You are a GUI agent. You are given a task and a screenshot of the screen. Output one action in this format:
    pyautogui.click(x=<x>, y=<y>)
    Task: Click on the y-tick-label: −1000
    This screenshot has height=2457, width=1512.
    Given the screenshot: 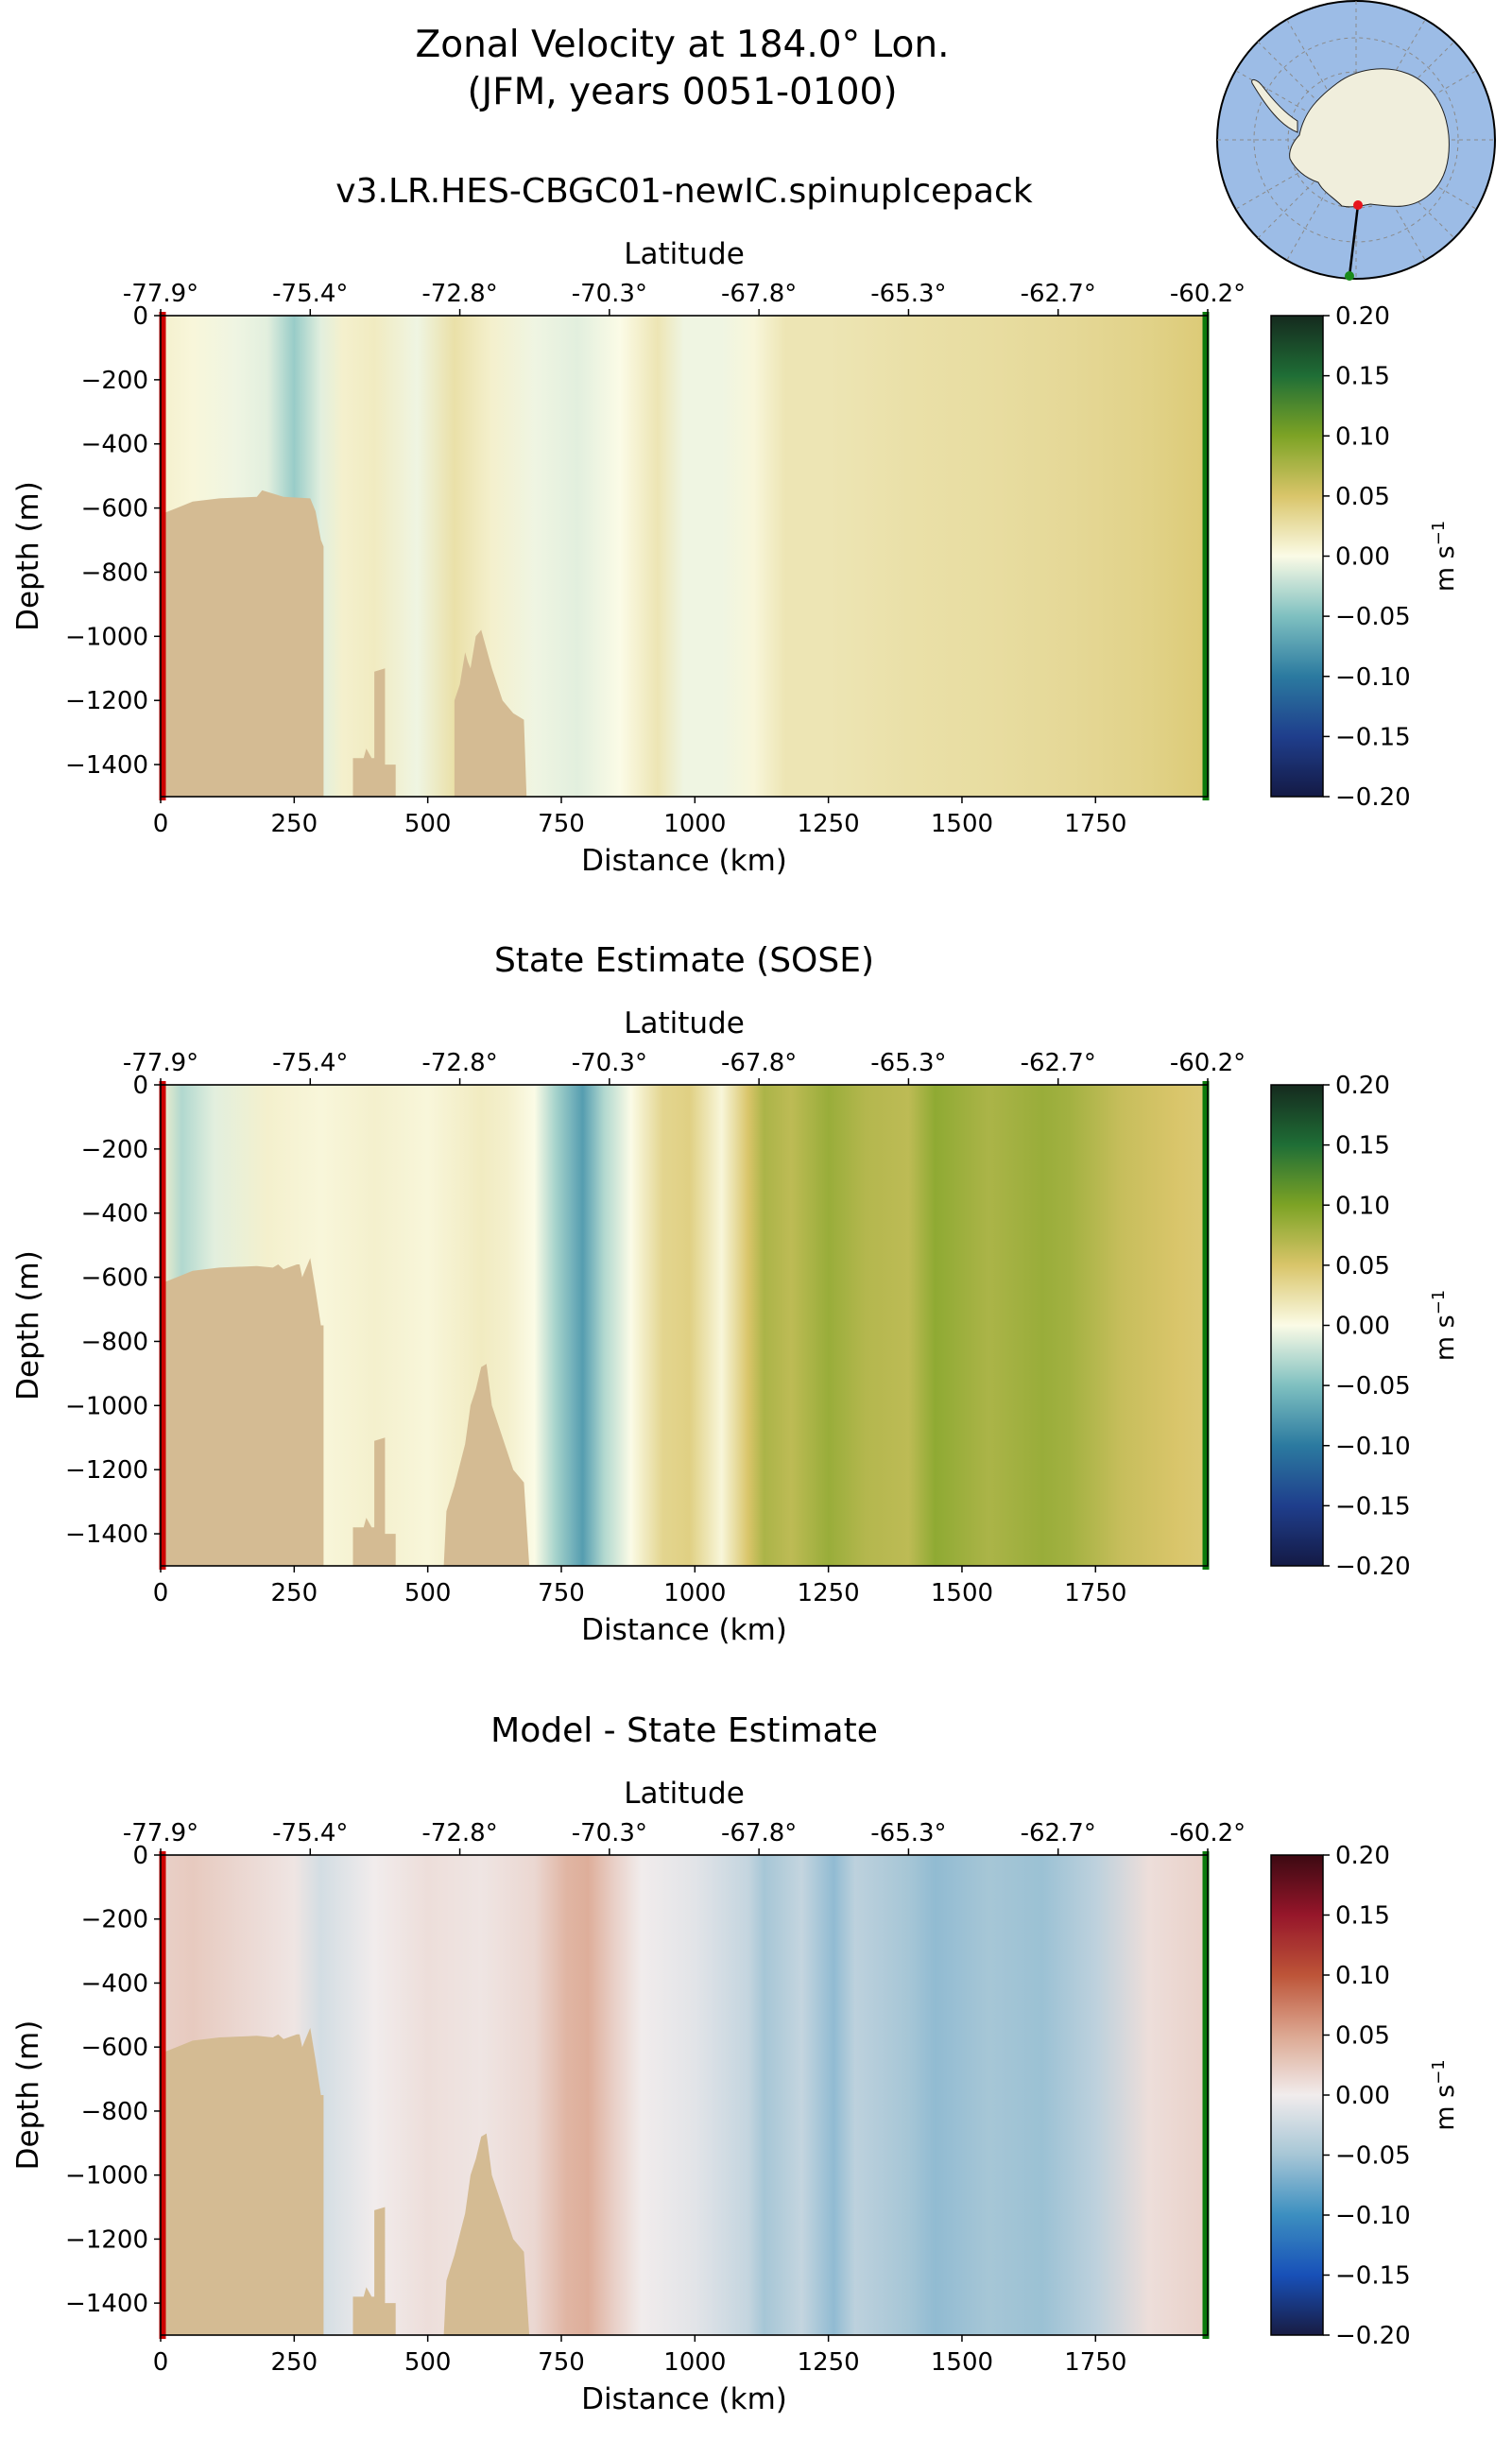 What is the action you would take?
    pyautogui.click(x=106, y=1406)
    